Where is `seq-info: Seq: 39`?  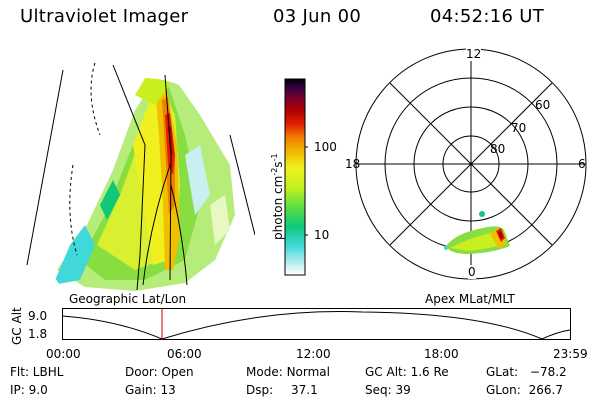
seq-info: Seq: 39 is located at coordinates (388, 390).